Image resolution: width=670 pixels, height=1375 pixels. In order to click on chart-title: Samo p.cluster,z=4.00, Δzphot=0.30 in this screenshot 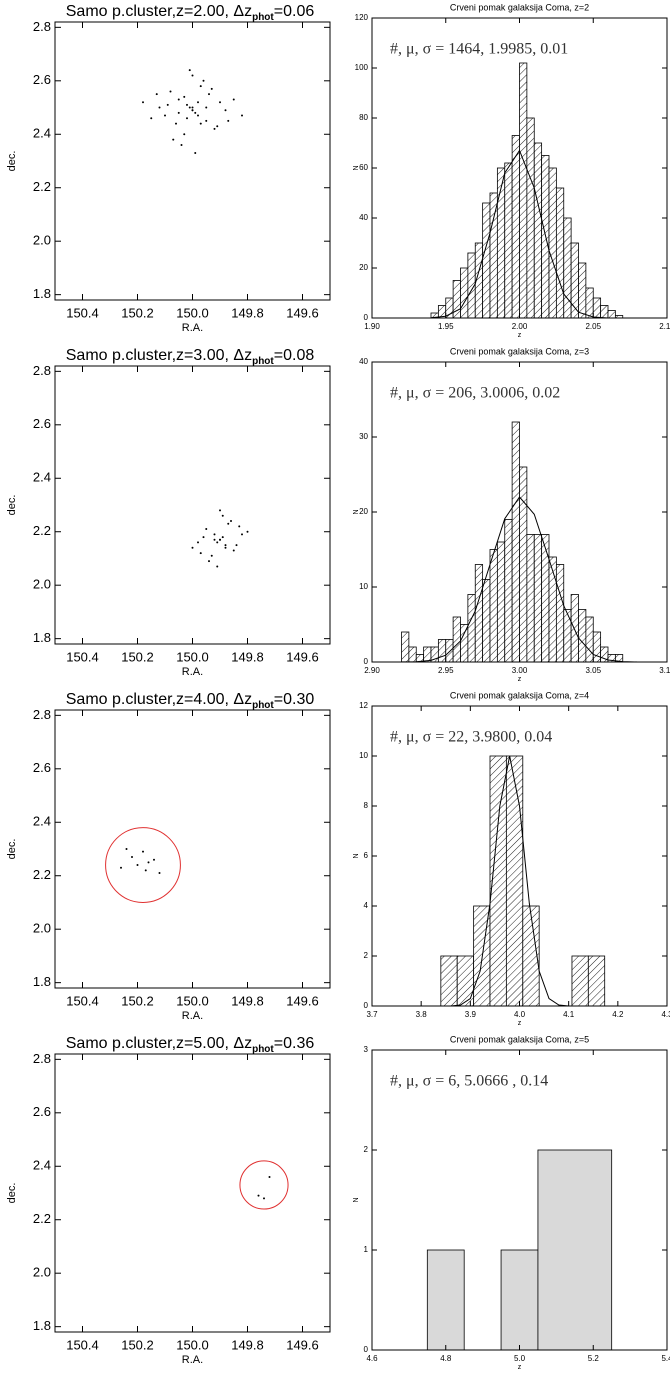, I will do `click(190, 701)`.